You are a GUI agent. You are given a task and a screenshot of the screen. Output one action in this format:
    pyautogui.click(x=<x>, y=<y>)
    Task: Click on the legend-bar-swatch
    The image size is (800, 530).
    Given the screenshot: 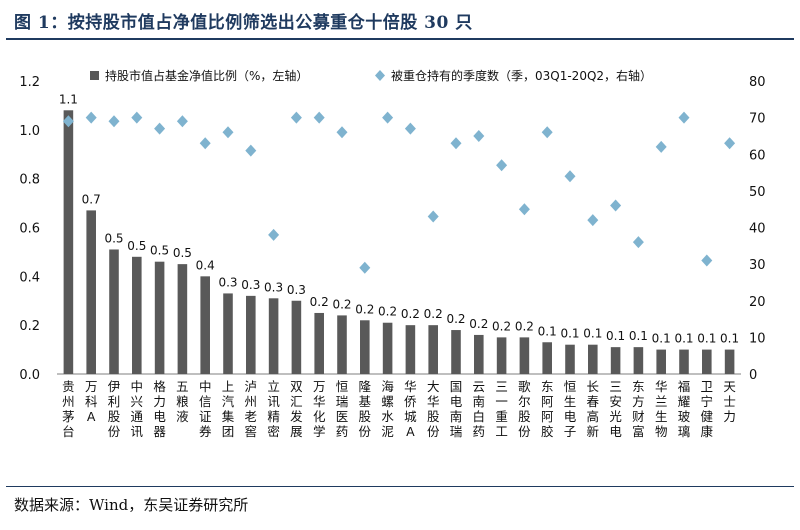 What is the action you would take?
    pyautogui.click(x=94, y=75)
    